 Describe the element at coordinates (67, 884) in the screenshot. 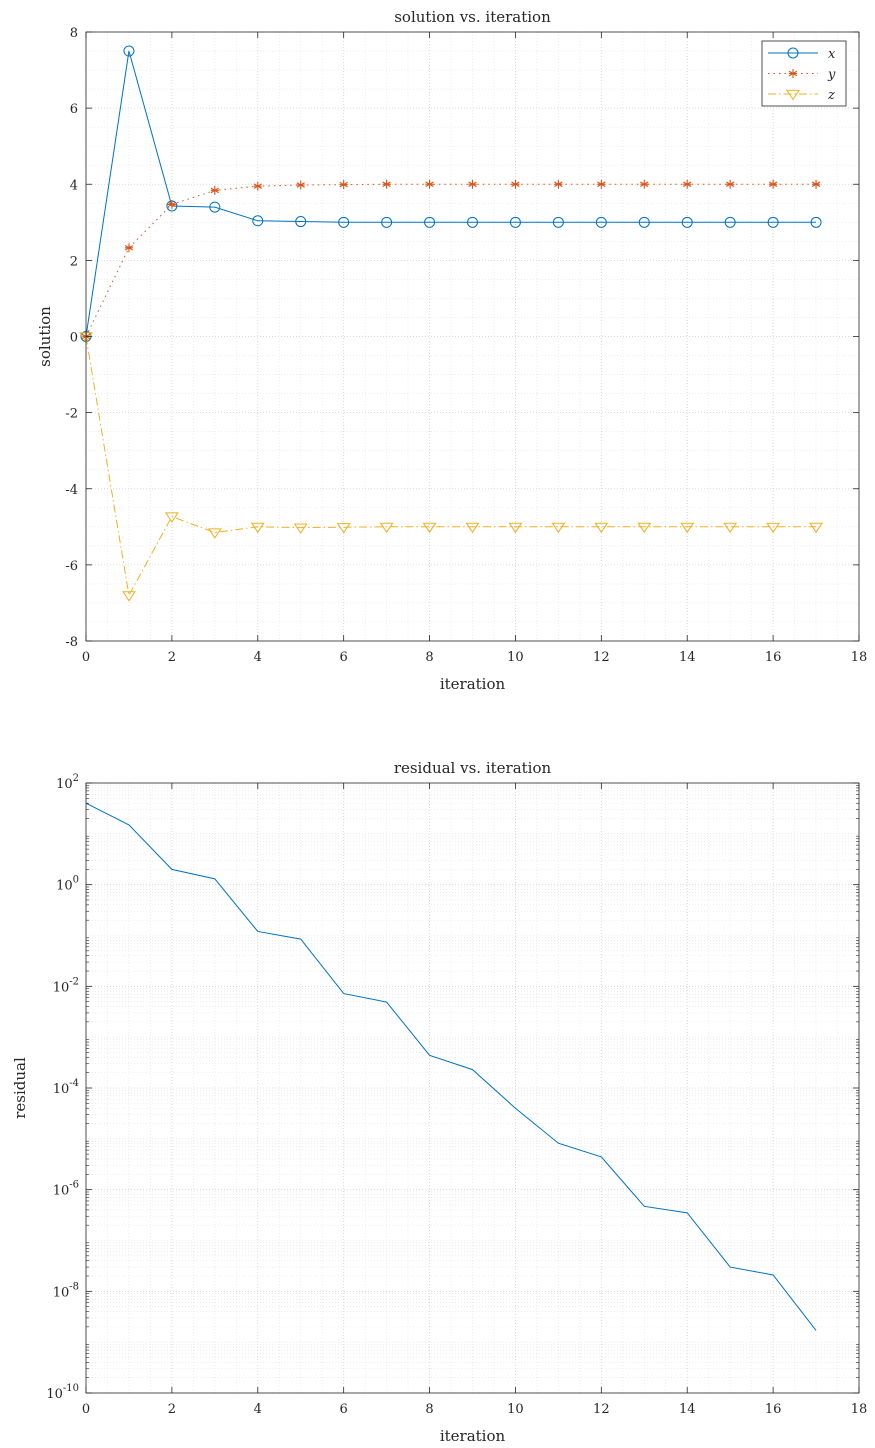

I see `y-tick-label: 10⁰` at that location.